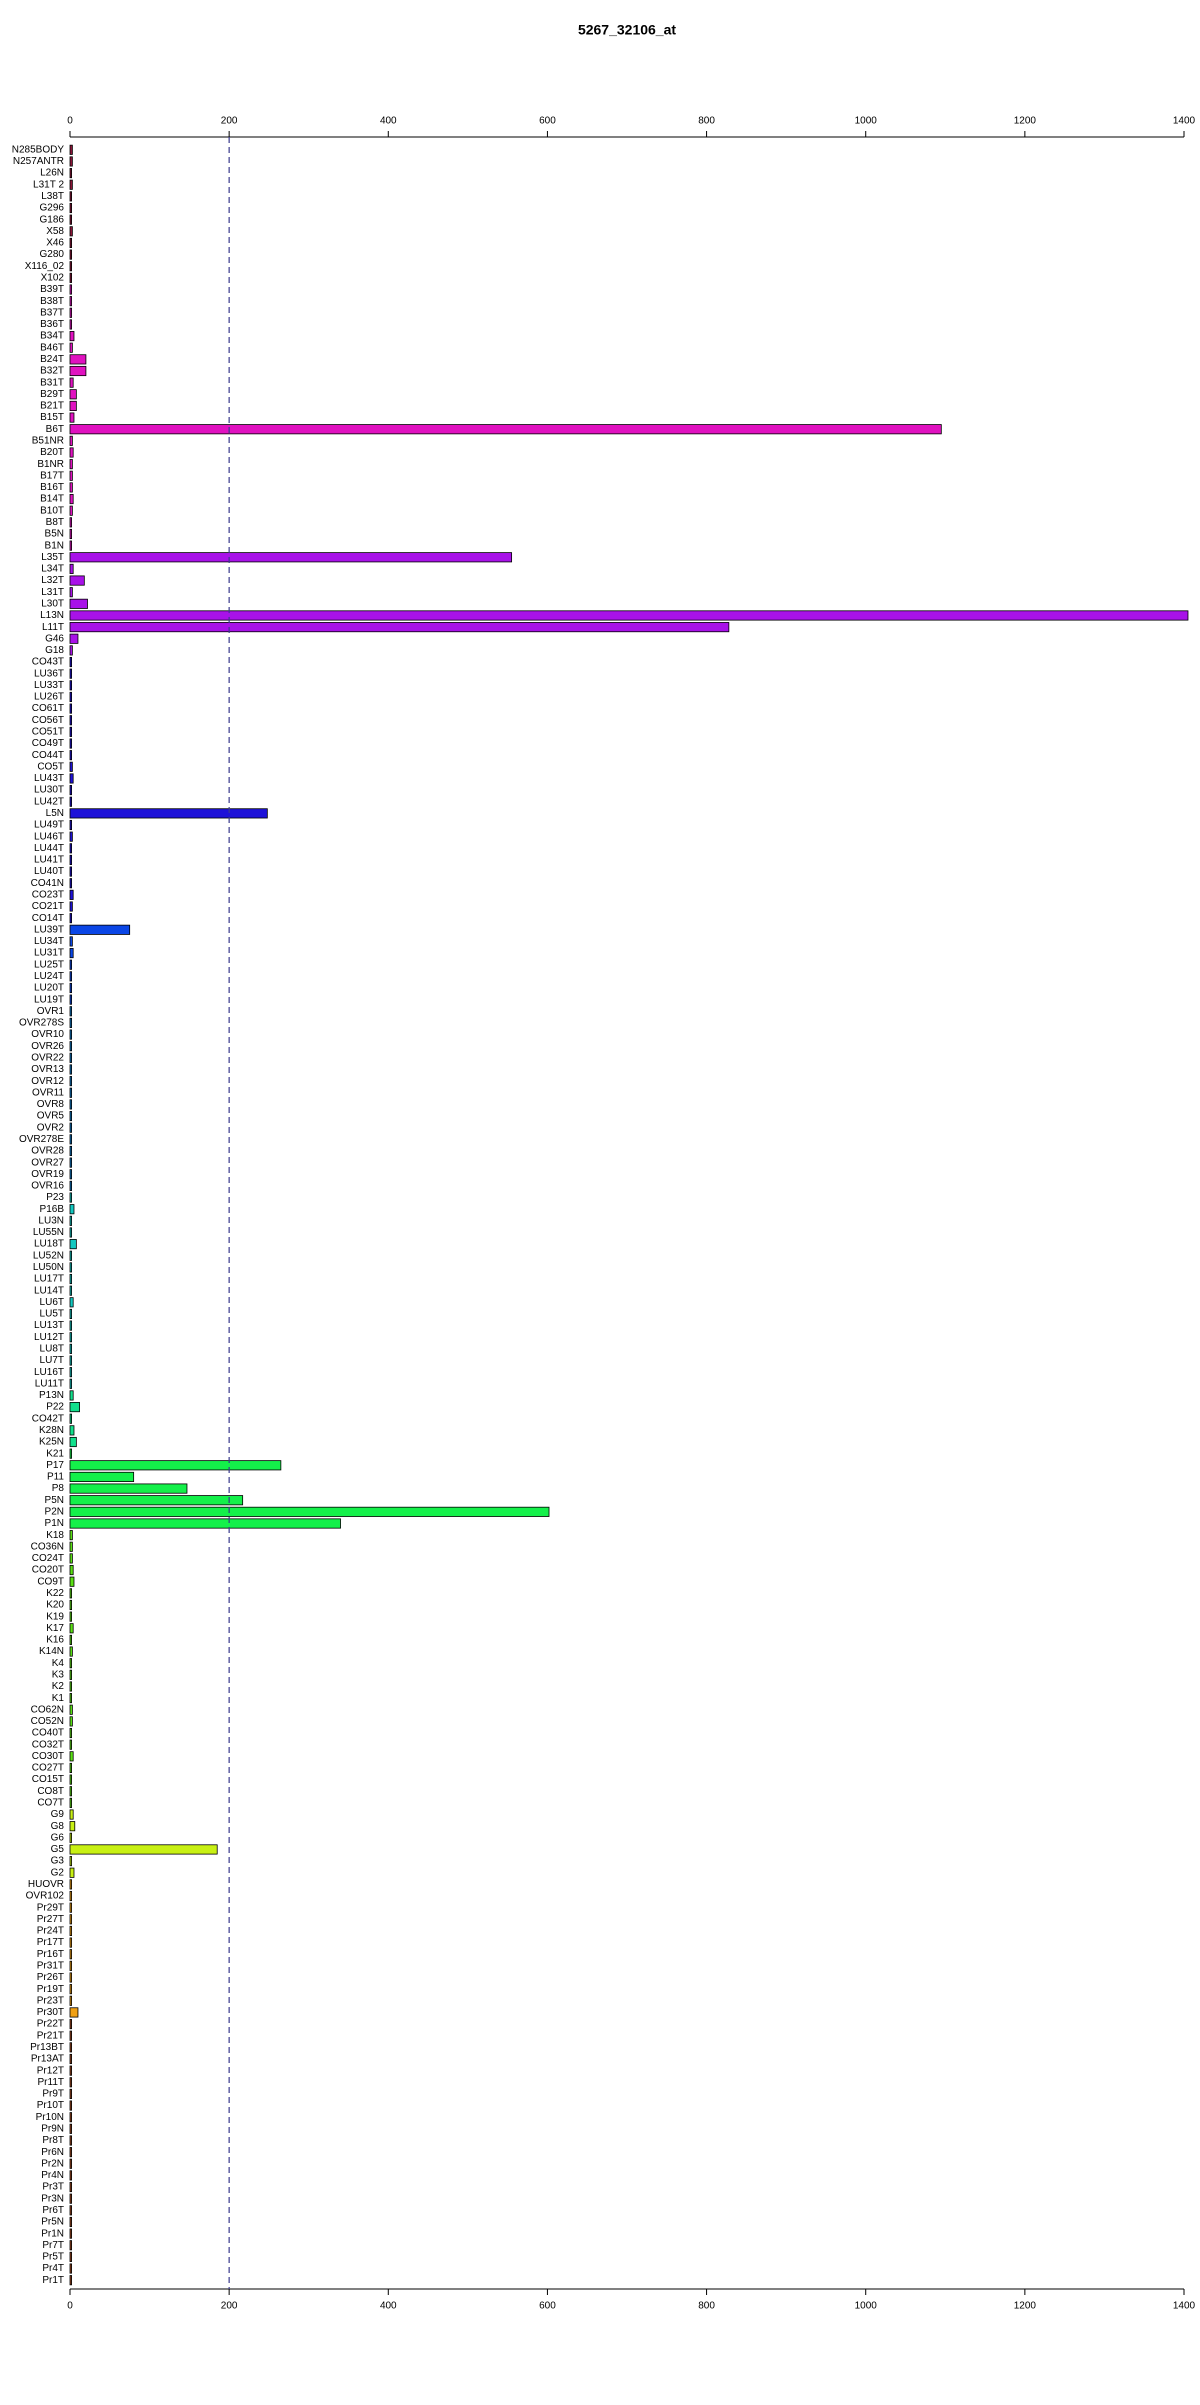 Image resolution: width=1200 pixels, height=2405 pixels. Describe the element at coordinates (52, 2163) in the screenshot. I see `y-tick-label: Pr2N` at that location.